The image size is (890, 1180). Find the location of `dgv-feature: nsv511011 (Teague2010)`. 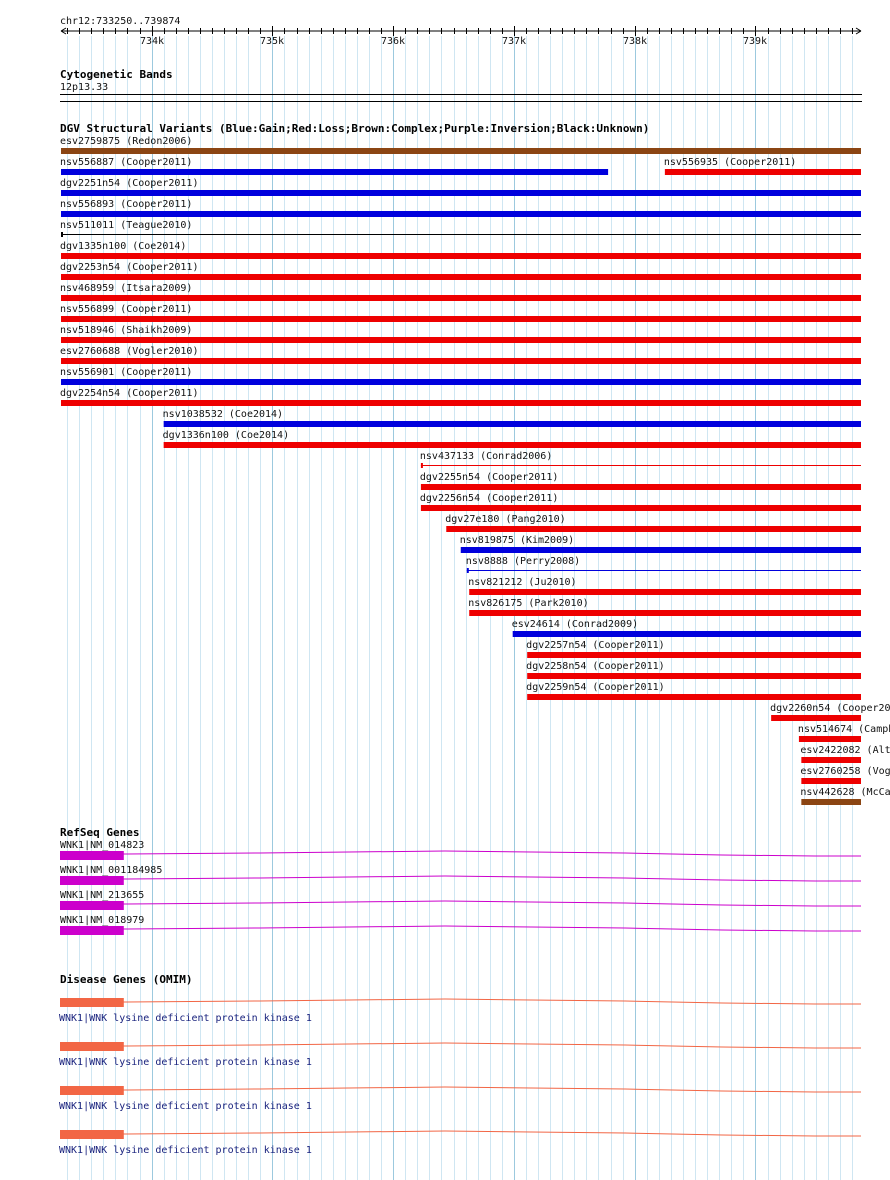

dgv-feature: nsv511011 (Teague2010) is located at coordinates (460, 228).